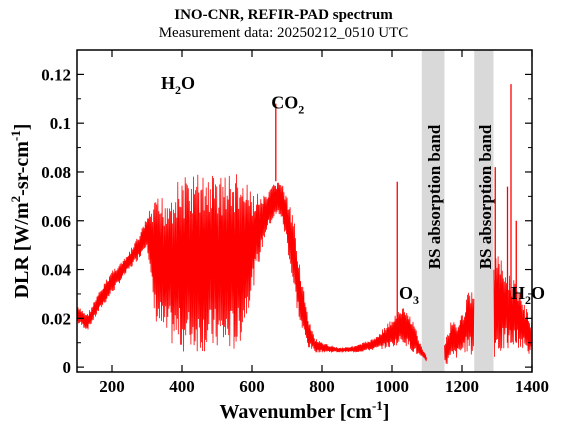  What do you see at coordinates (60, 123) in the screenshot?
I see `y-tick-label: 0.1` at bounding box center [60, 123].